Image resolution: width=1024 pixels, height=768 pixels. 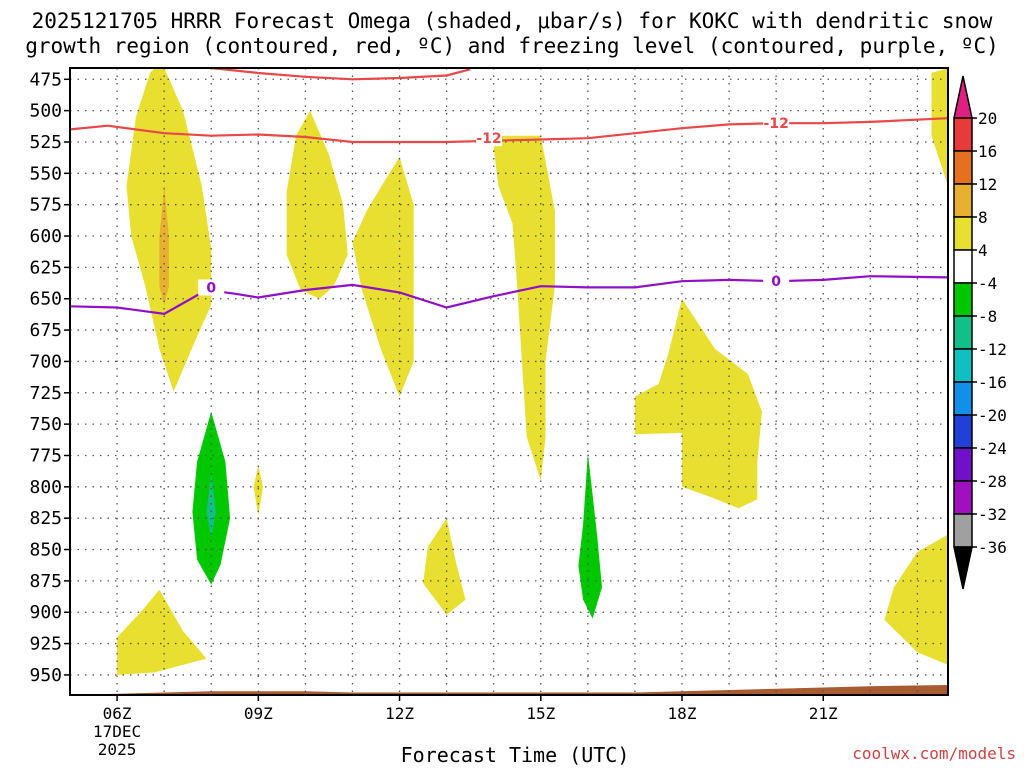 I want to click on contour-label-0-0: -12, so click(x=488, y=139).